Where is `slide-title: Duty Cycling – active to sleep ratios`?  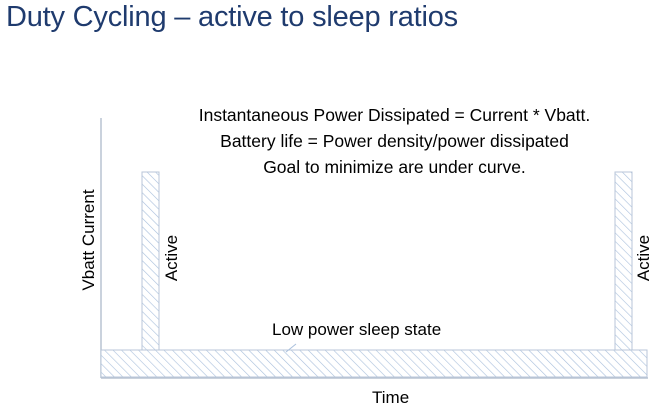
slide-title: Duty Cycling – active to sleep ratios is located at coordinates (232, 17).